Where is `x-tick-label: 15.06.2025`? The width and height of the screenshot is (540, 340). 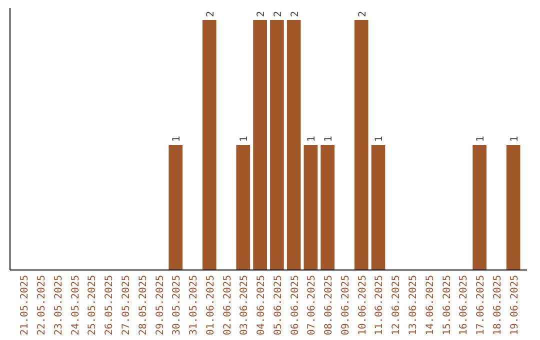
x-tick-label: 15.06.2025 is located at coordinates (447, 305).